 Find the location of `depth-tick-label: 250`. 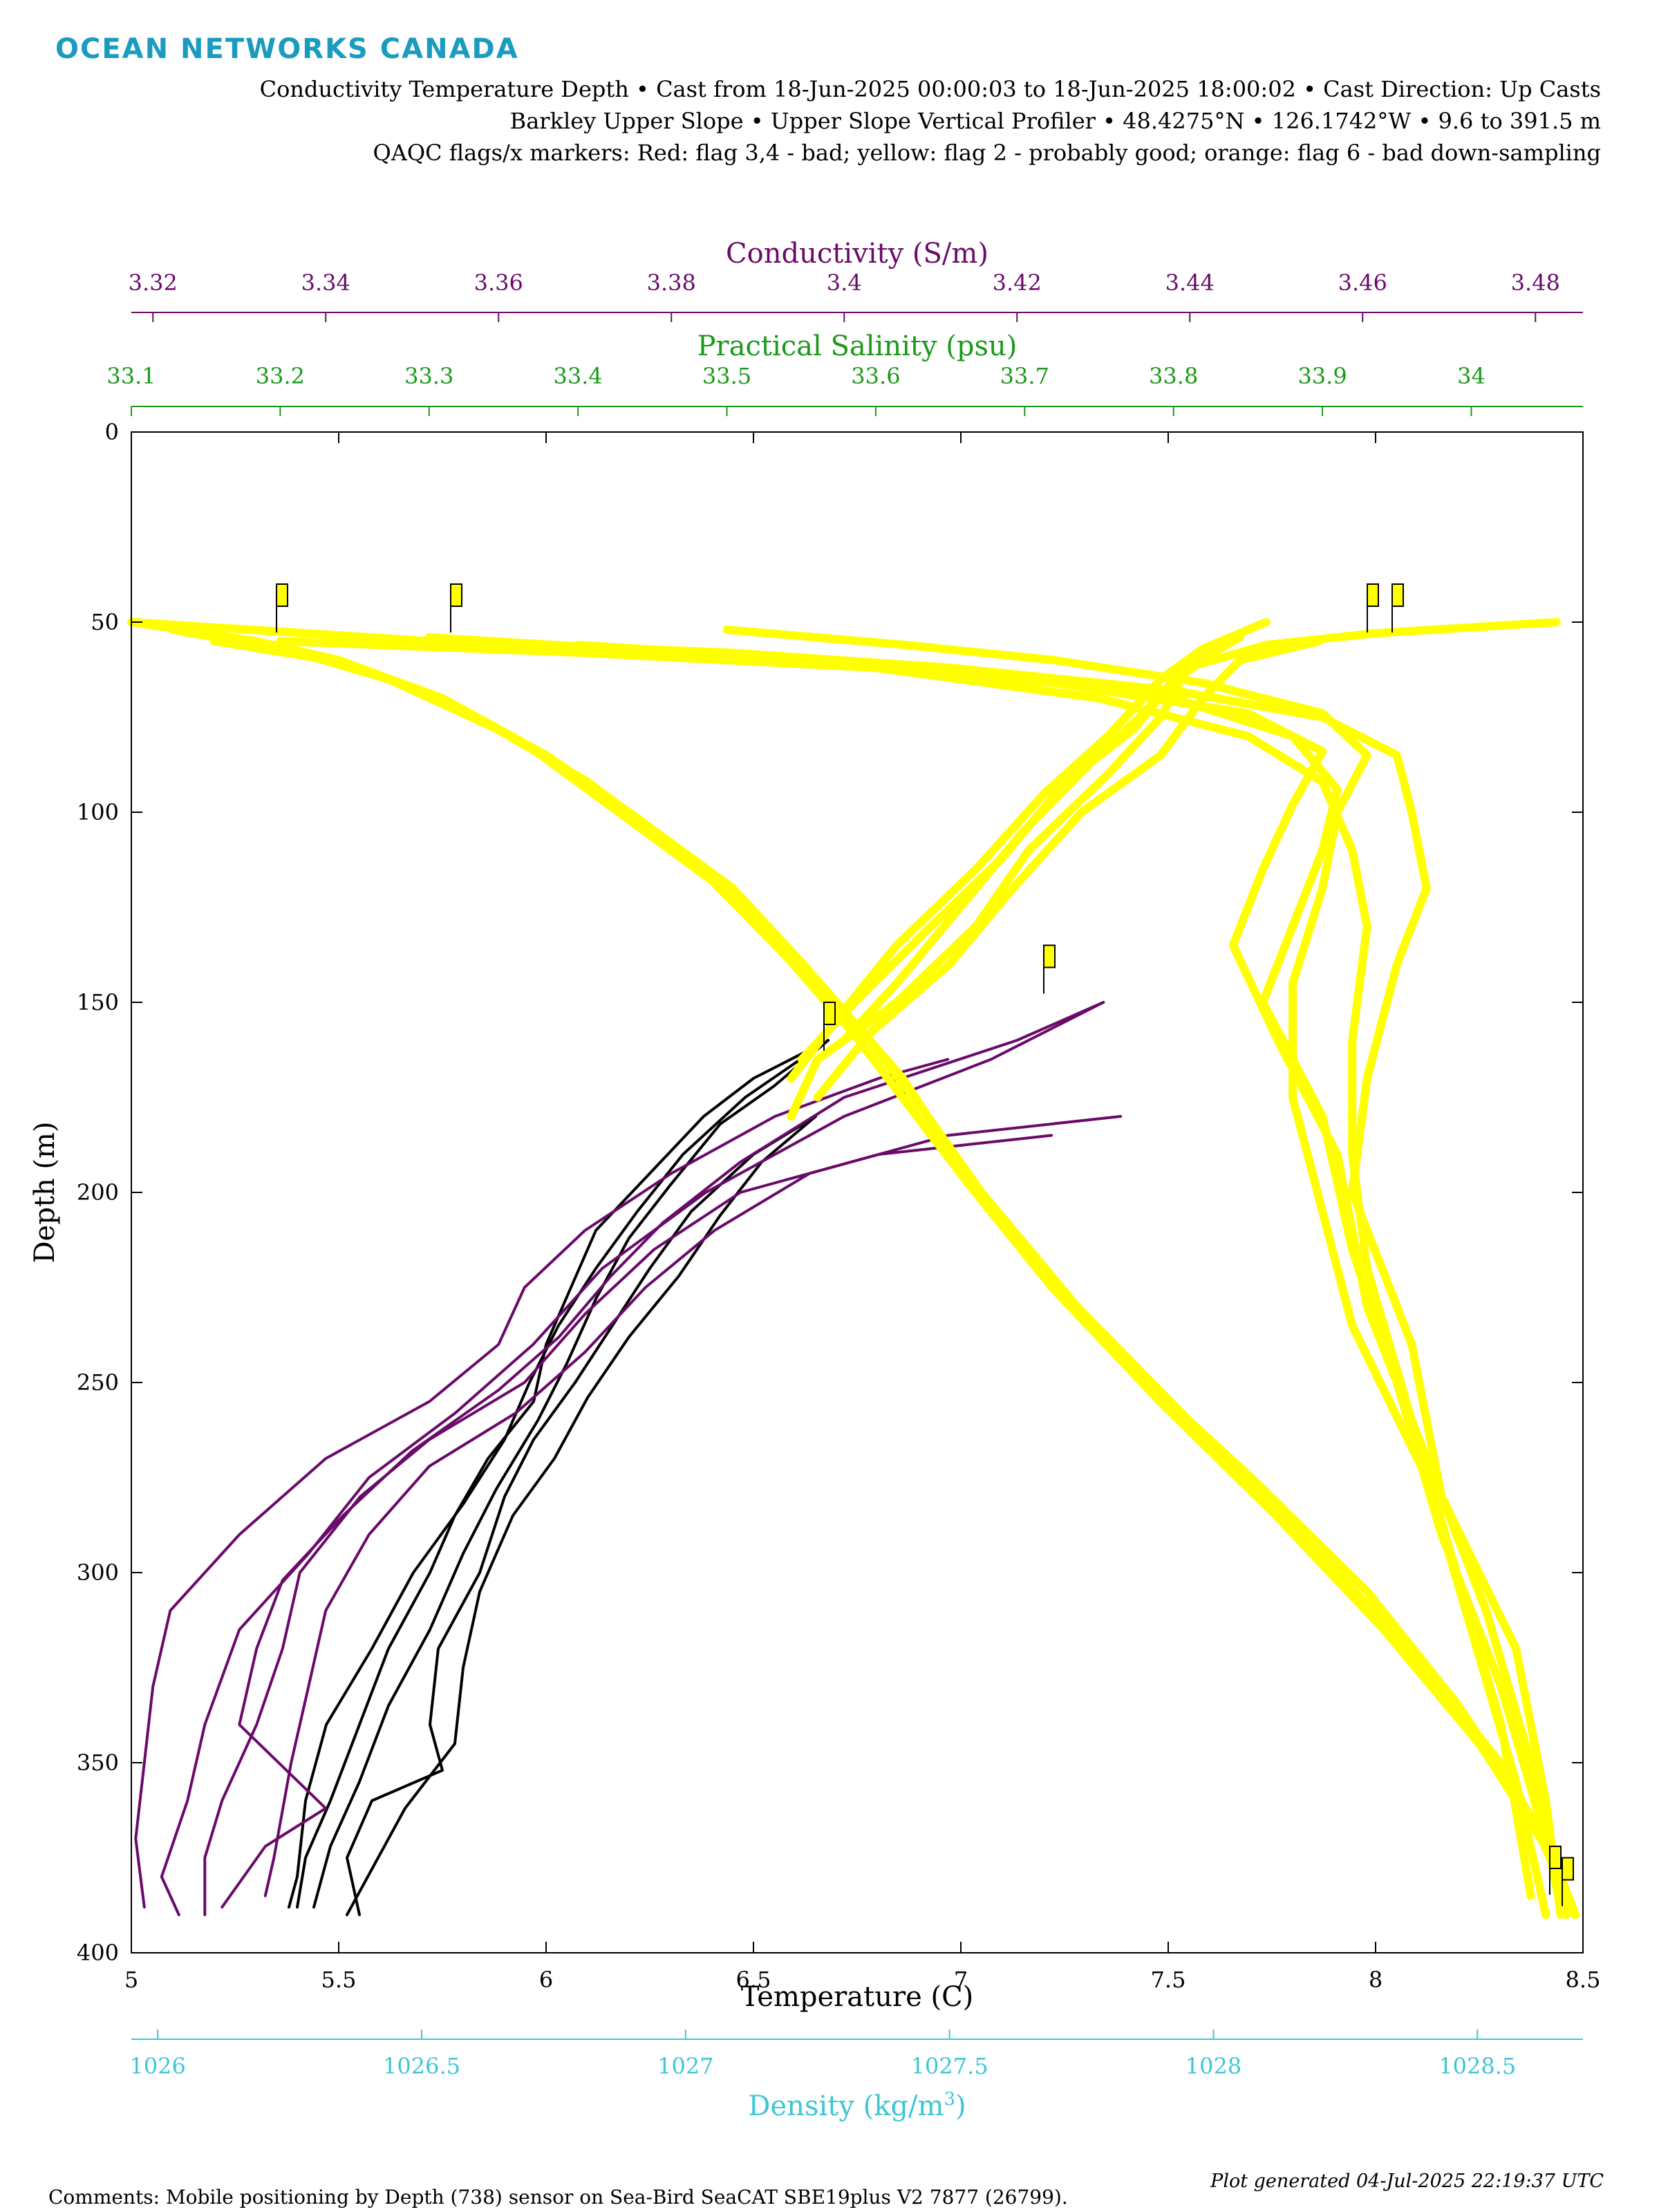

depth-tick-label: 250 is located at coordinates (98, 1382).